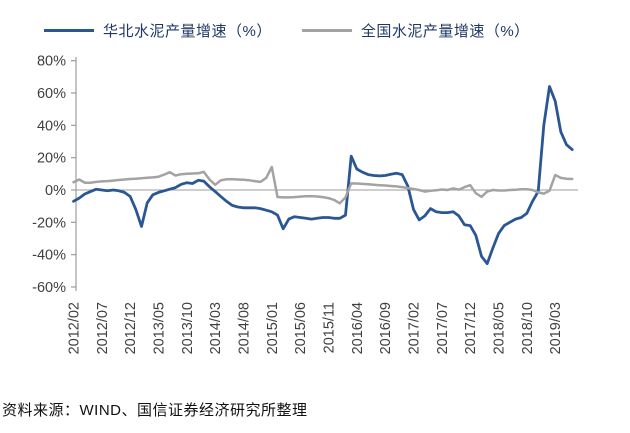  I want to click on x-axis-label: 2017/02, so click(415, 328).